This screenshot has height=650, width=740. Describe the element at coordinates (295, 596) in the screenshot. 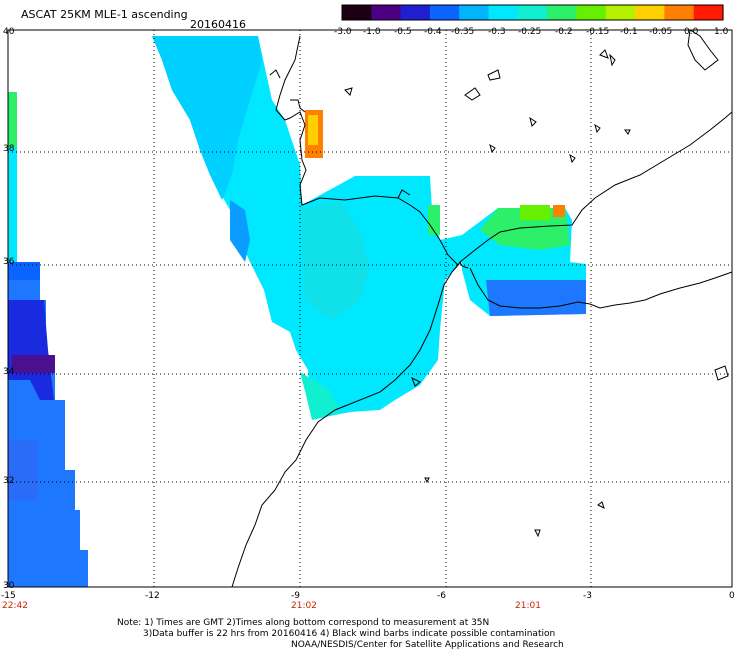

I see `lon-label: -9` at that location.